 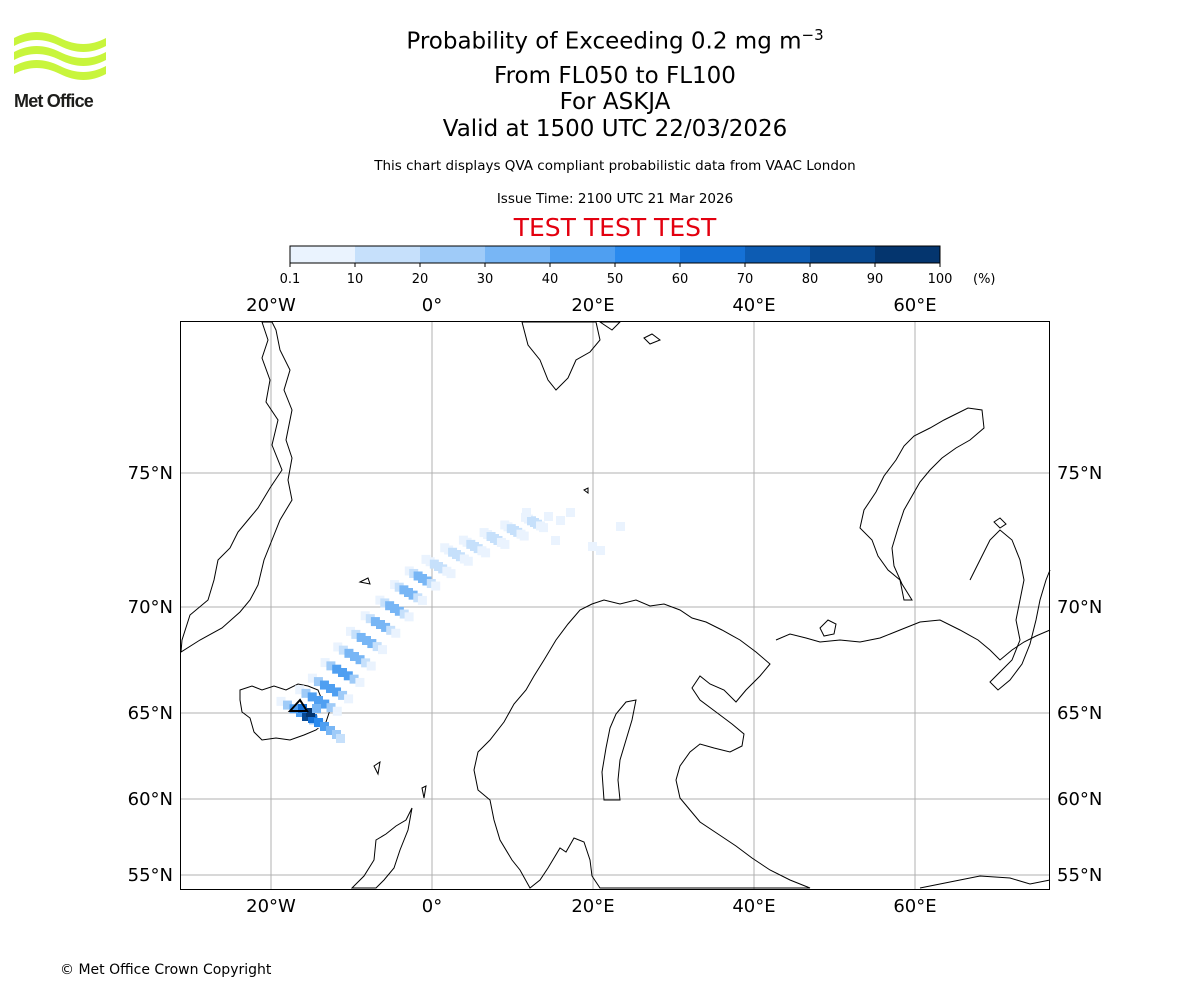 I want to click on coast-shetland, so click(x=424, y=792).